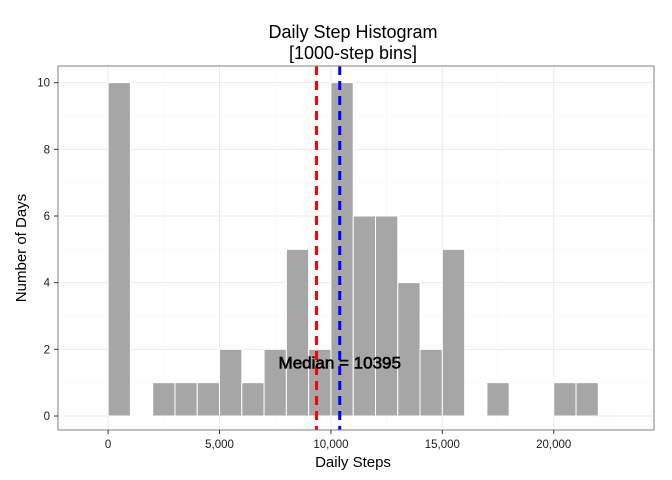  What do you see at coordinates (353, 462) in the screenshot?
I see `x-axis-title: Daily Steps` at bounding box center [353, 462].